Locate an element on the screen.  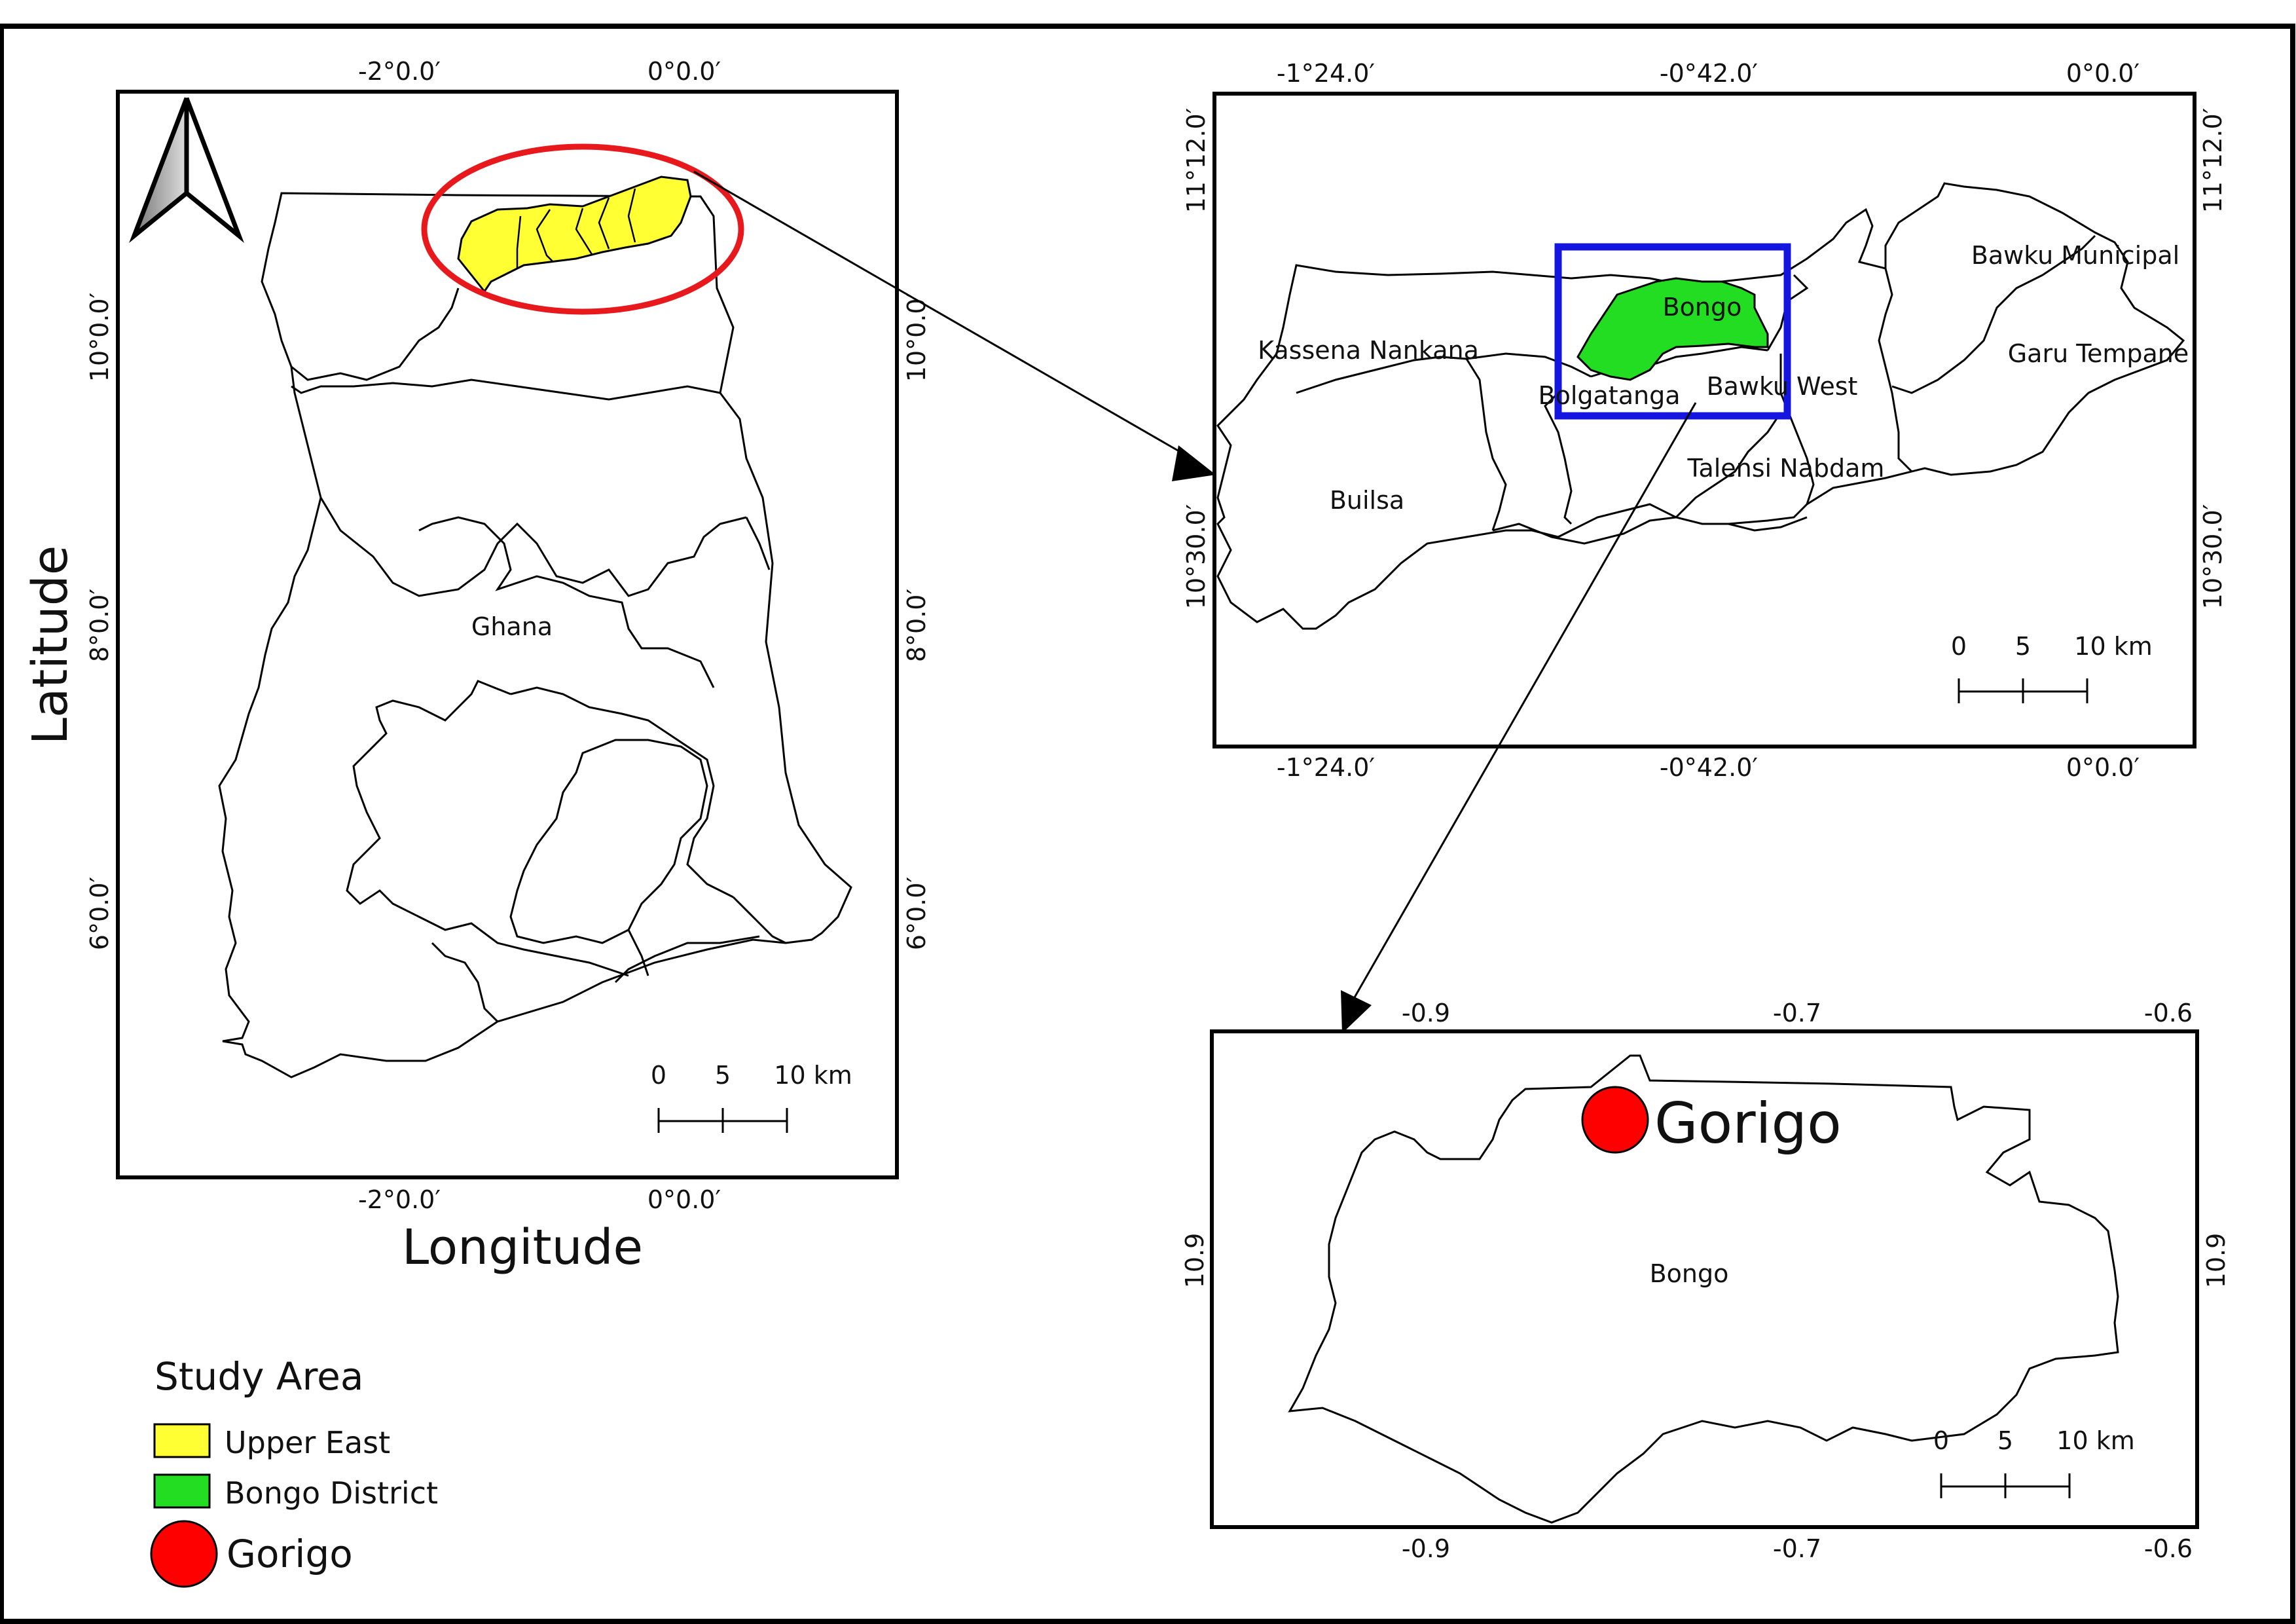
district-label-talensi-nabdam: Talensi Nabdam is located at coordinates (1786, 468).